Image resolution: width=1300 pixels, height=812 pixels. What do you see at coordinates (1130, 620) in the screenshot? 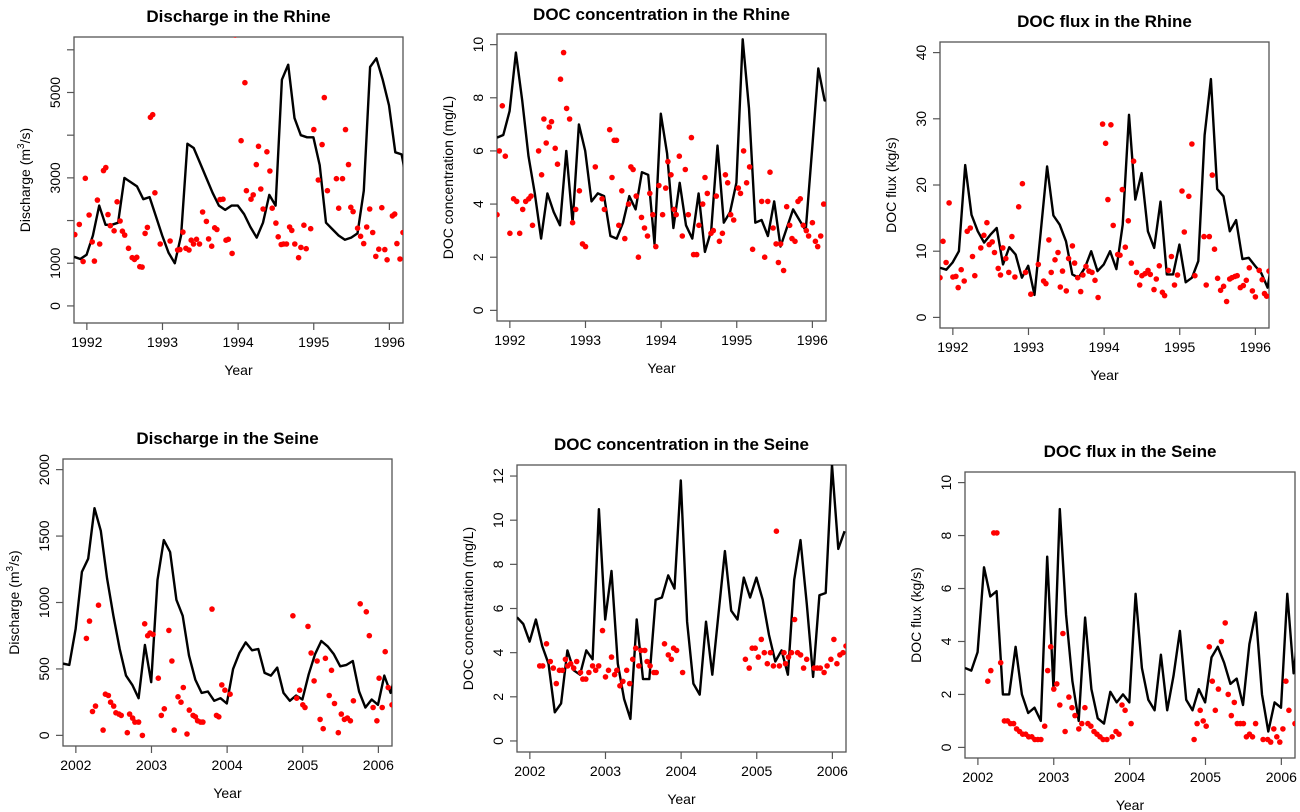
I see `series-line-modelled` at bounding box center [1130, 620].